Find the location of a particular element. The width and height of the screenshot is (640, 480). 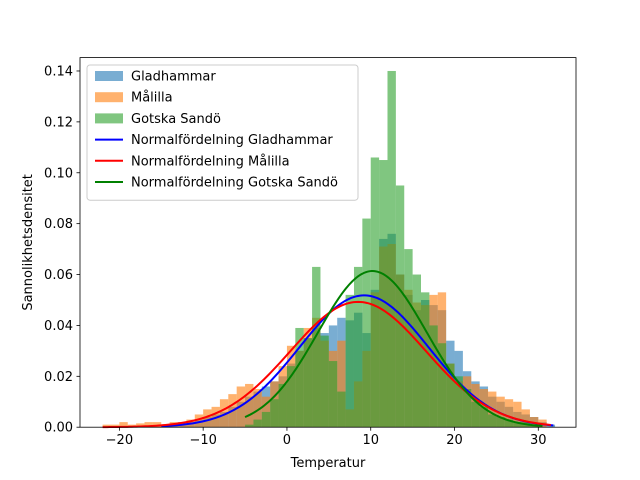

legend-box is located at coordinates (222, 132).